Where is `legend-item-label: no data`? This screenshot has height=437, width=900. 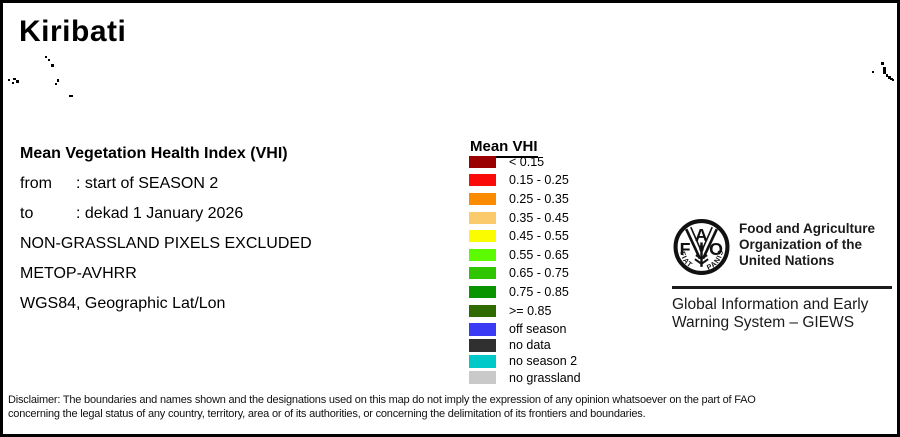
legend-item-label: no data is located at coordinates (530, 345).